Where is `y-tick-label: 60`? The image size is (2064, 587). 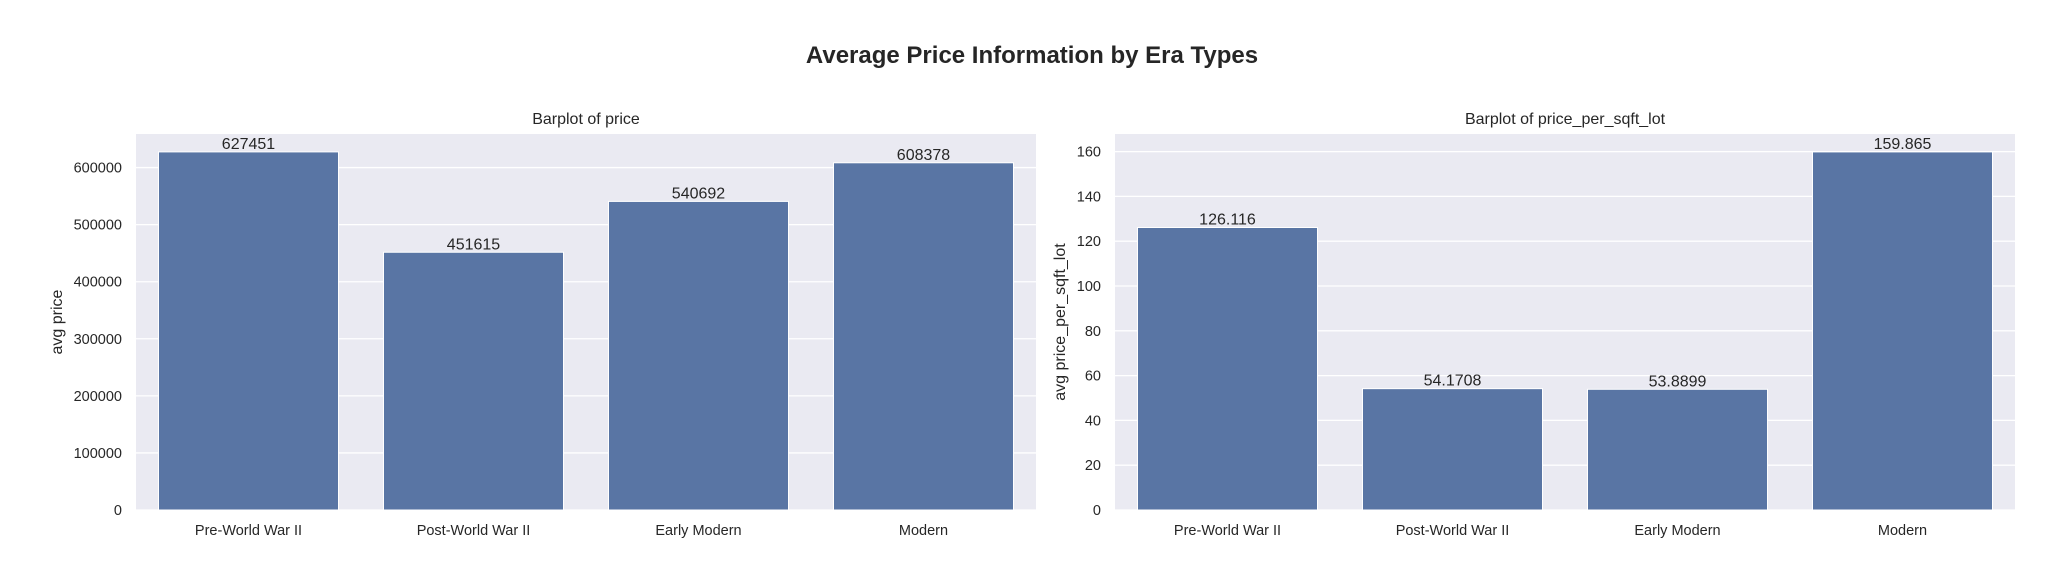
y-tick-label: 60 is located at coordinates (1093, 377).